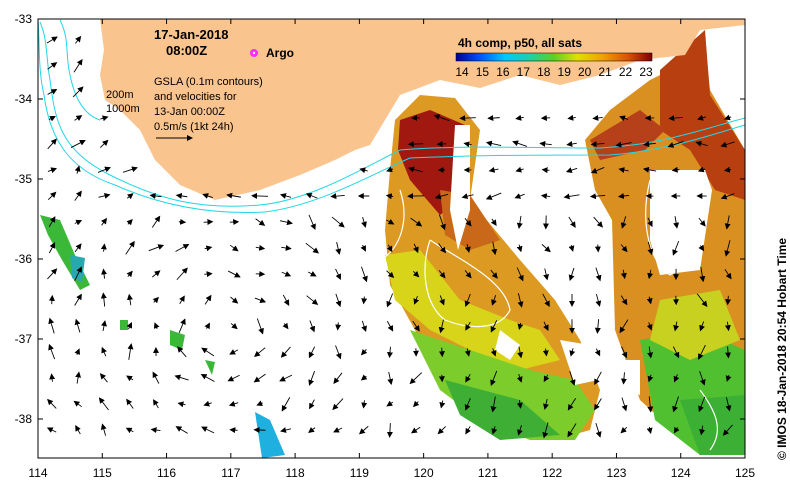 The height and width of the screenshot is (492, 790). Describe the element at coordinates (359, 473) in the screenshot. I see `x-tick-label: 119` at that location.